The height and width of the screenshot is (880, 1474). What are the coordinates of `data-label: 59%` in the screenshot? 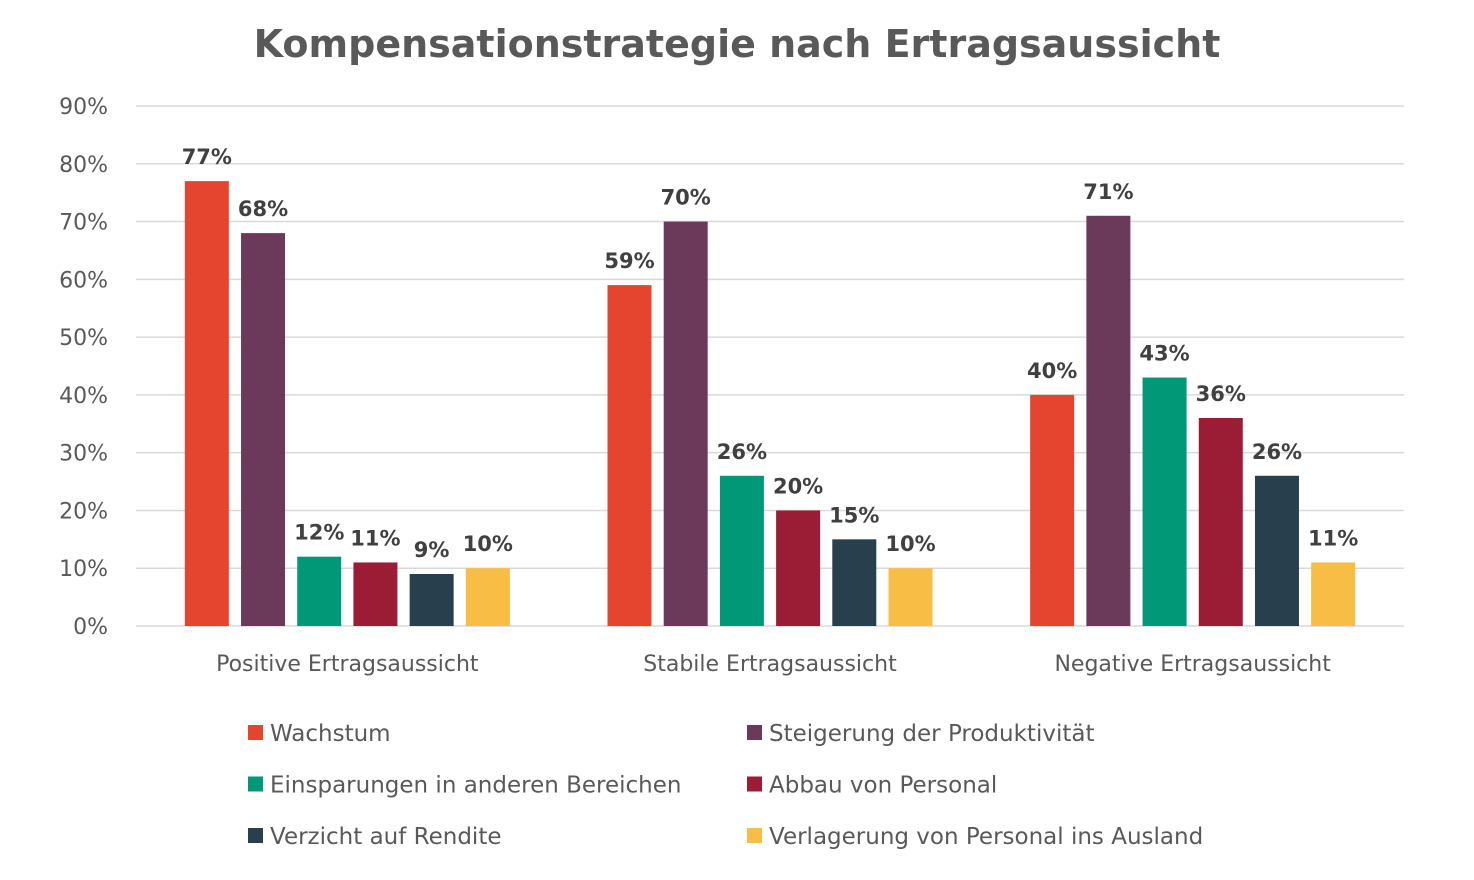 It's located at (629, 261).